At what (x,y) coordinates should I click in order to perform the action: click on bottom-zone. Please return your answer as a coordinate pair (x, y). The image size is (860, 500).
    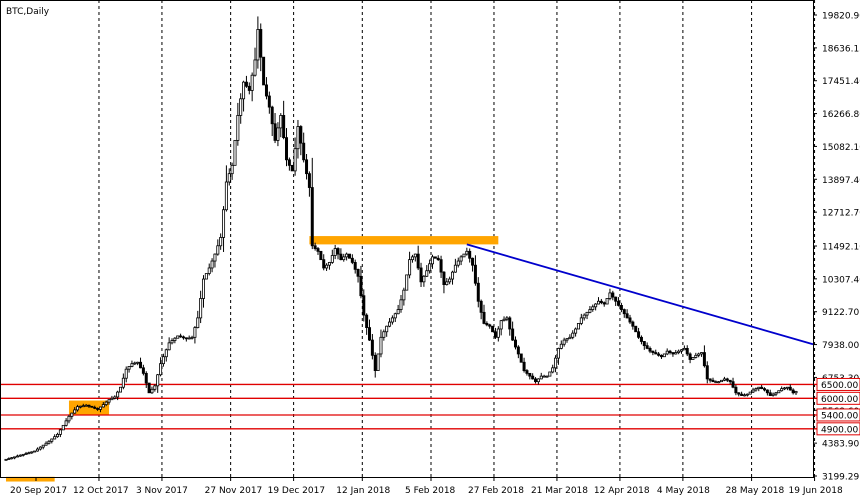
    Looking at the image, I should click on (30, 479).